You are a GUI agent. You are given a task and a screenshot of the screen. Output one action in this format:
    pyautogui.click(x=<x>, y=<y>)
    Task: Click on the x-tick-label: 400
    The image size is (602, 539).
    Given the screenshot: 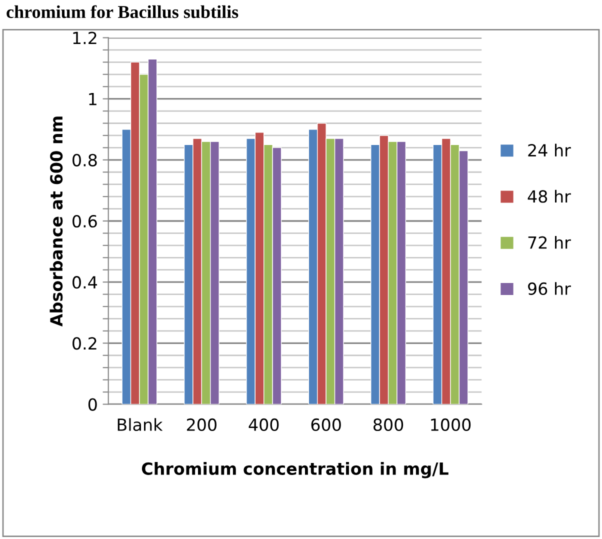 What is the action you would take?
    pyautogui.click(x=263, y=425)
    